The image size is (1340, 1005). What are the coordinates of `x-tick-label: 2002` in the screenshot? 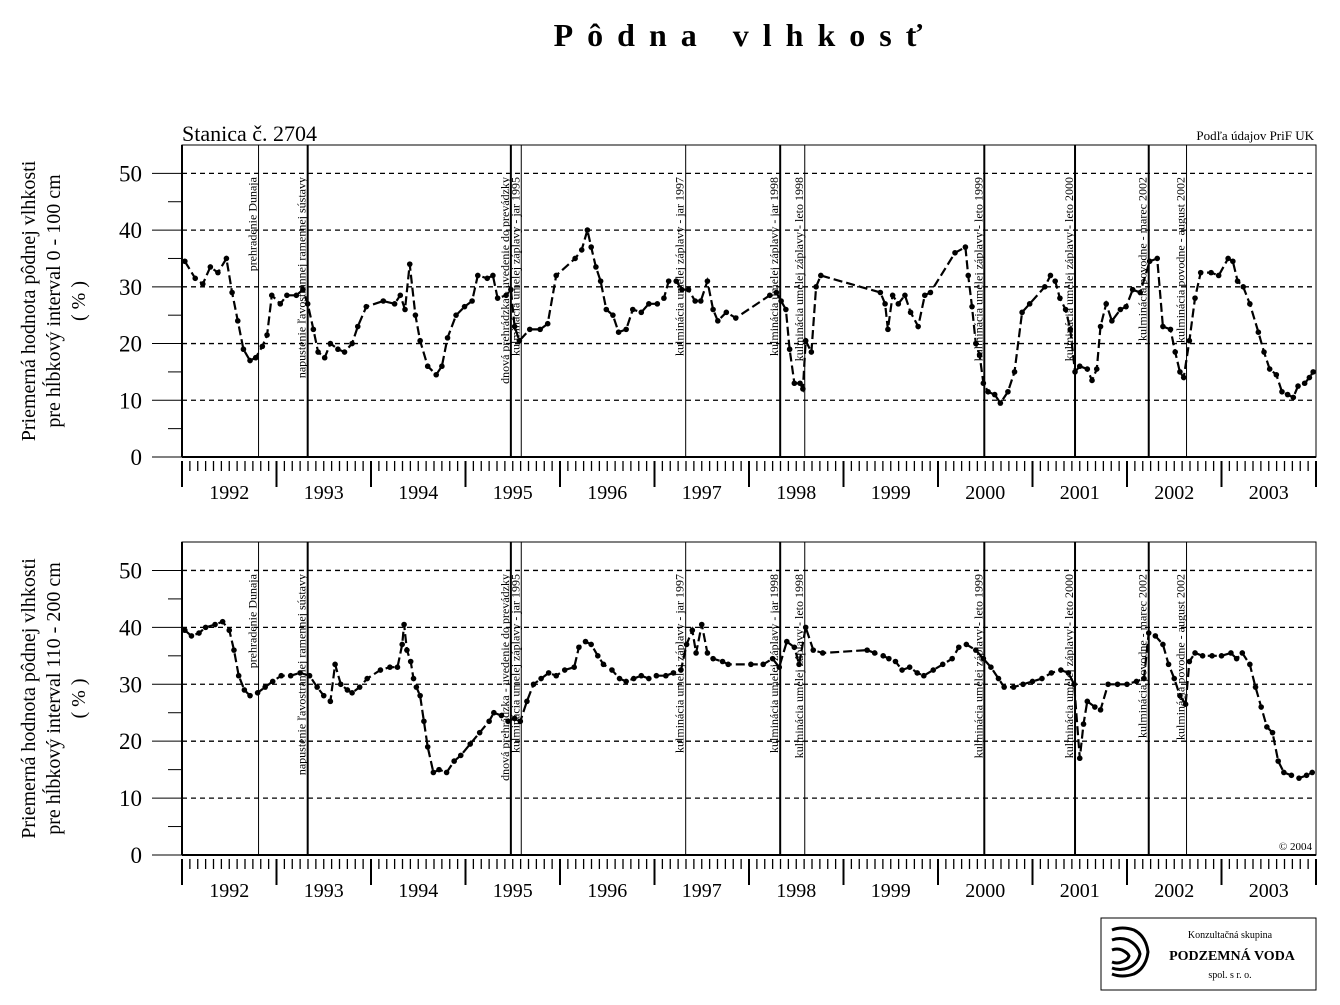 It's located at (1174, 891).